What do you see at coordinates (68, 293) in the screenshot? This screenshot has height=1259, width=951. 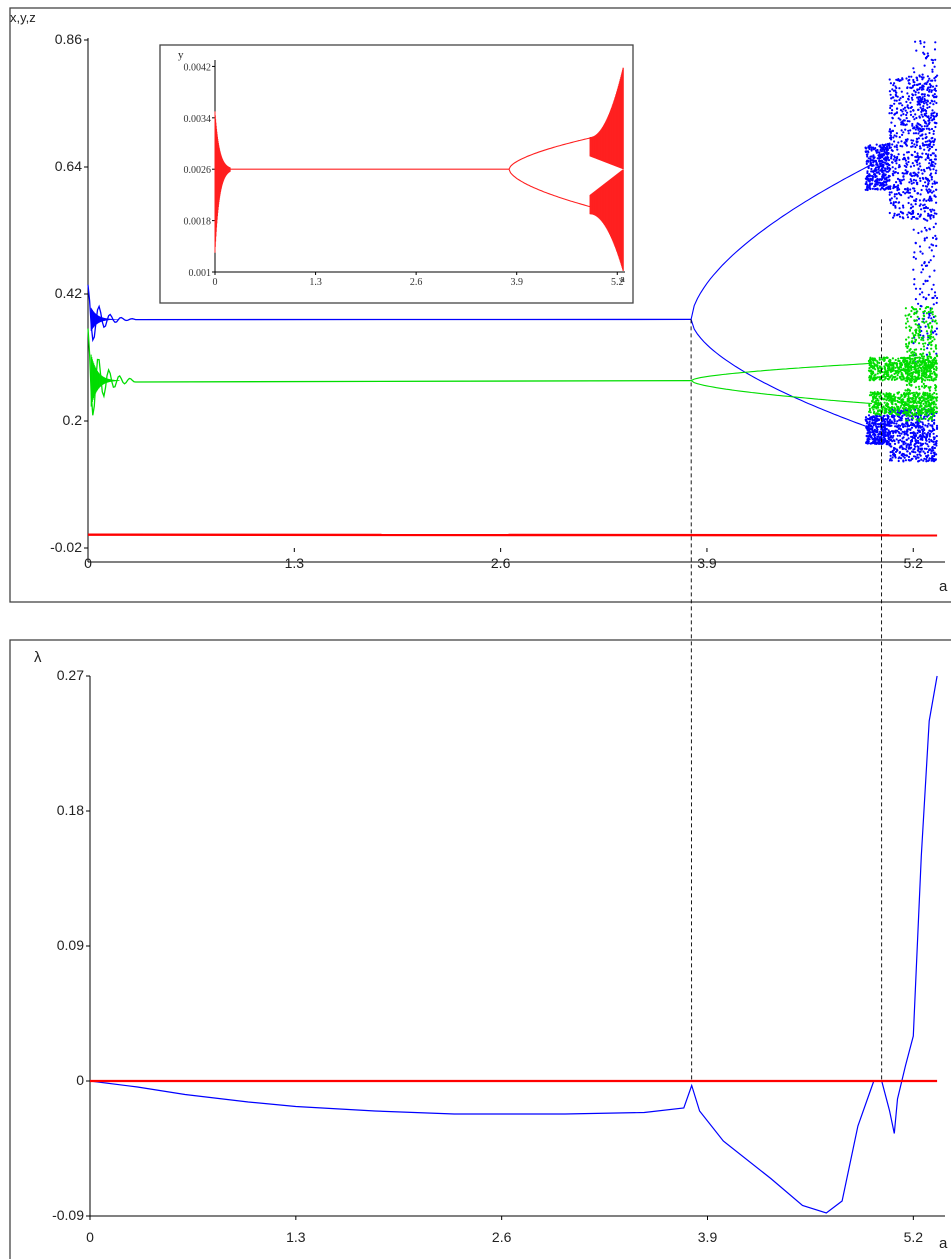 I see `top-y-tick-label: 0.42` at bounding box center [68, 293].